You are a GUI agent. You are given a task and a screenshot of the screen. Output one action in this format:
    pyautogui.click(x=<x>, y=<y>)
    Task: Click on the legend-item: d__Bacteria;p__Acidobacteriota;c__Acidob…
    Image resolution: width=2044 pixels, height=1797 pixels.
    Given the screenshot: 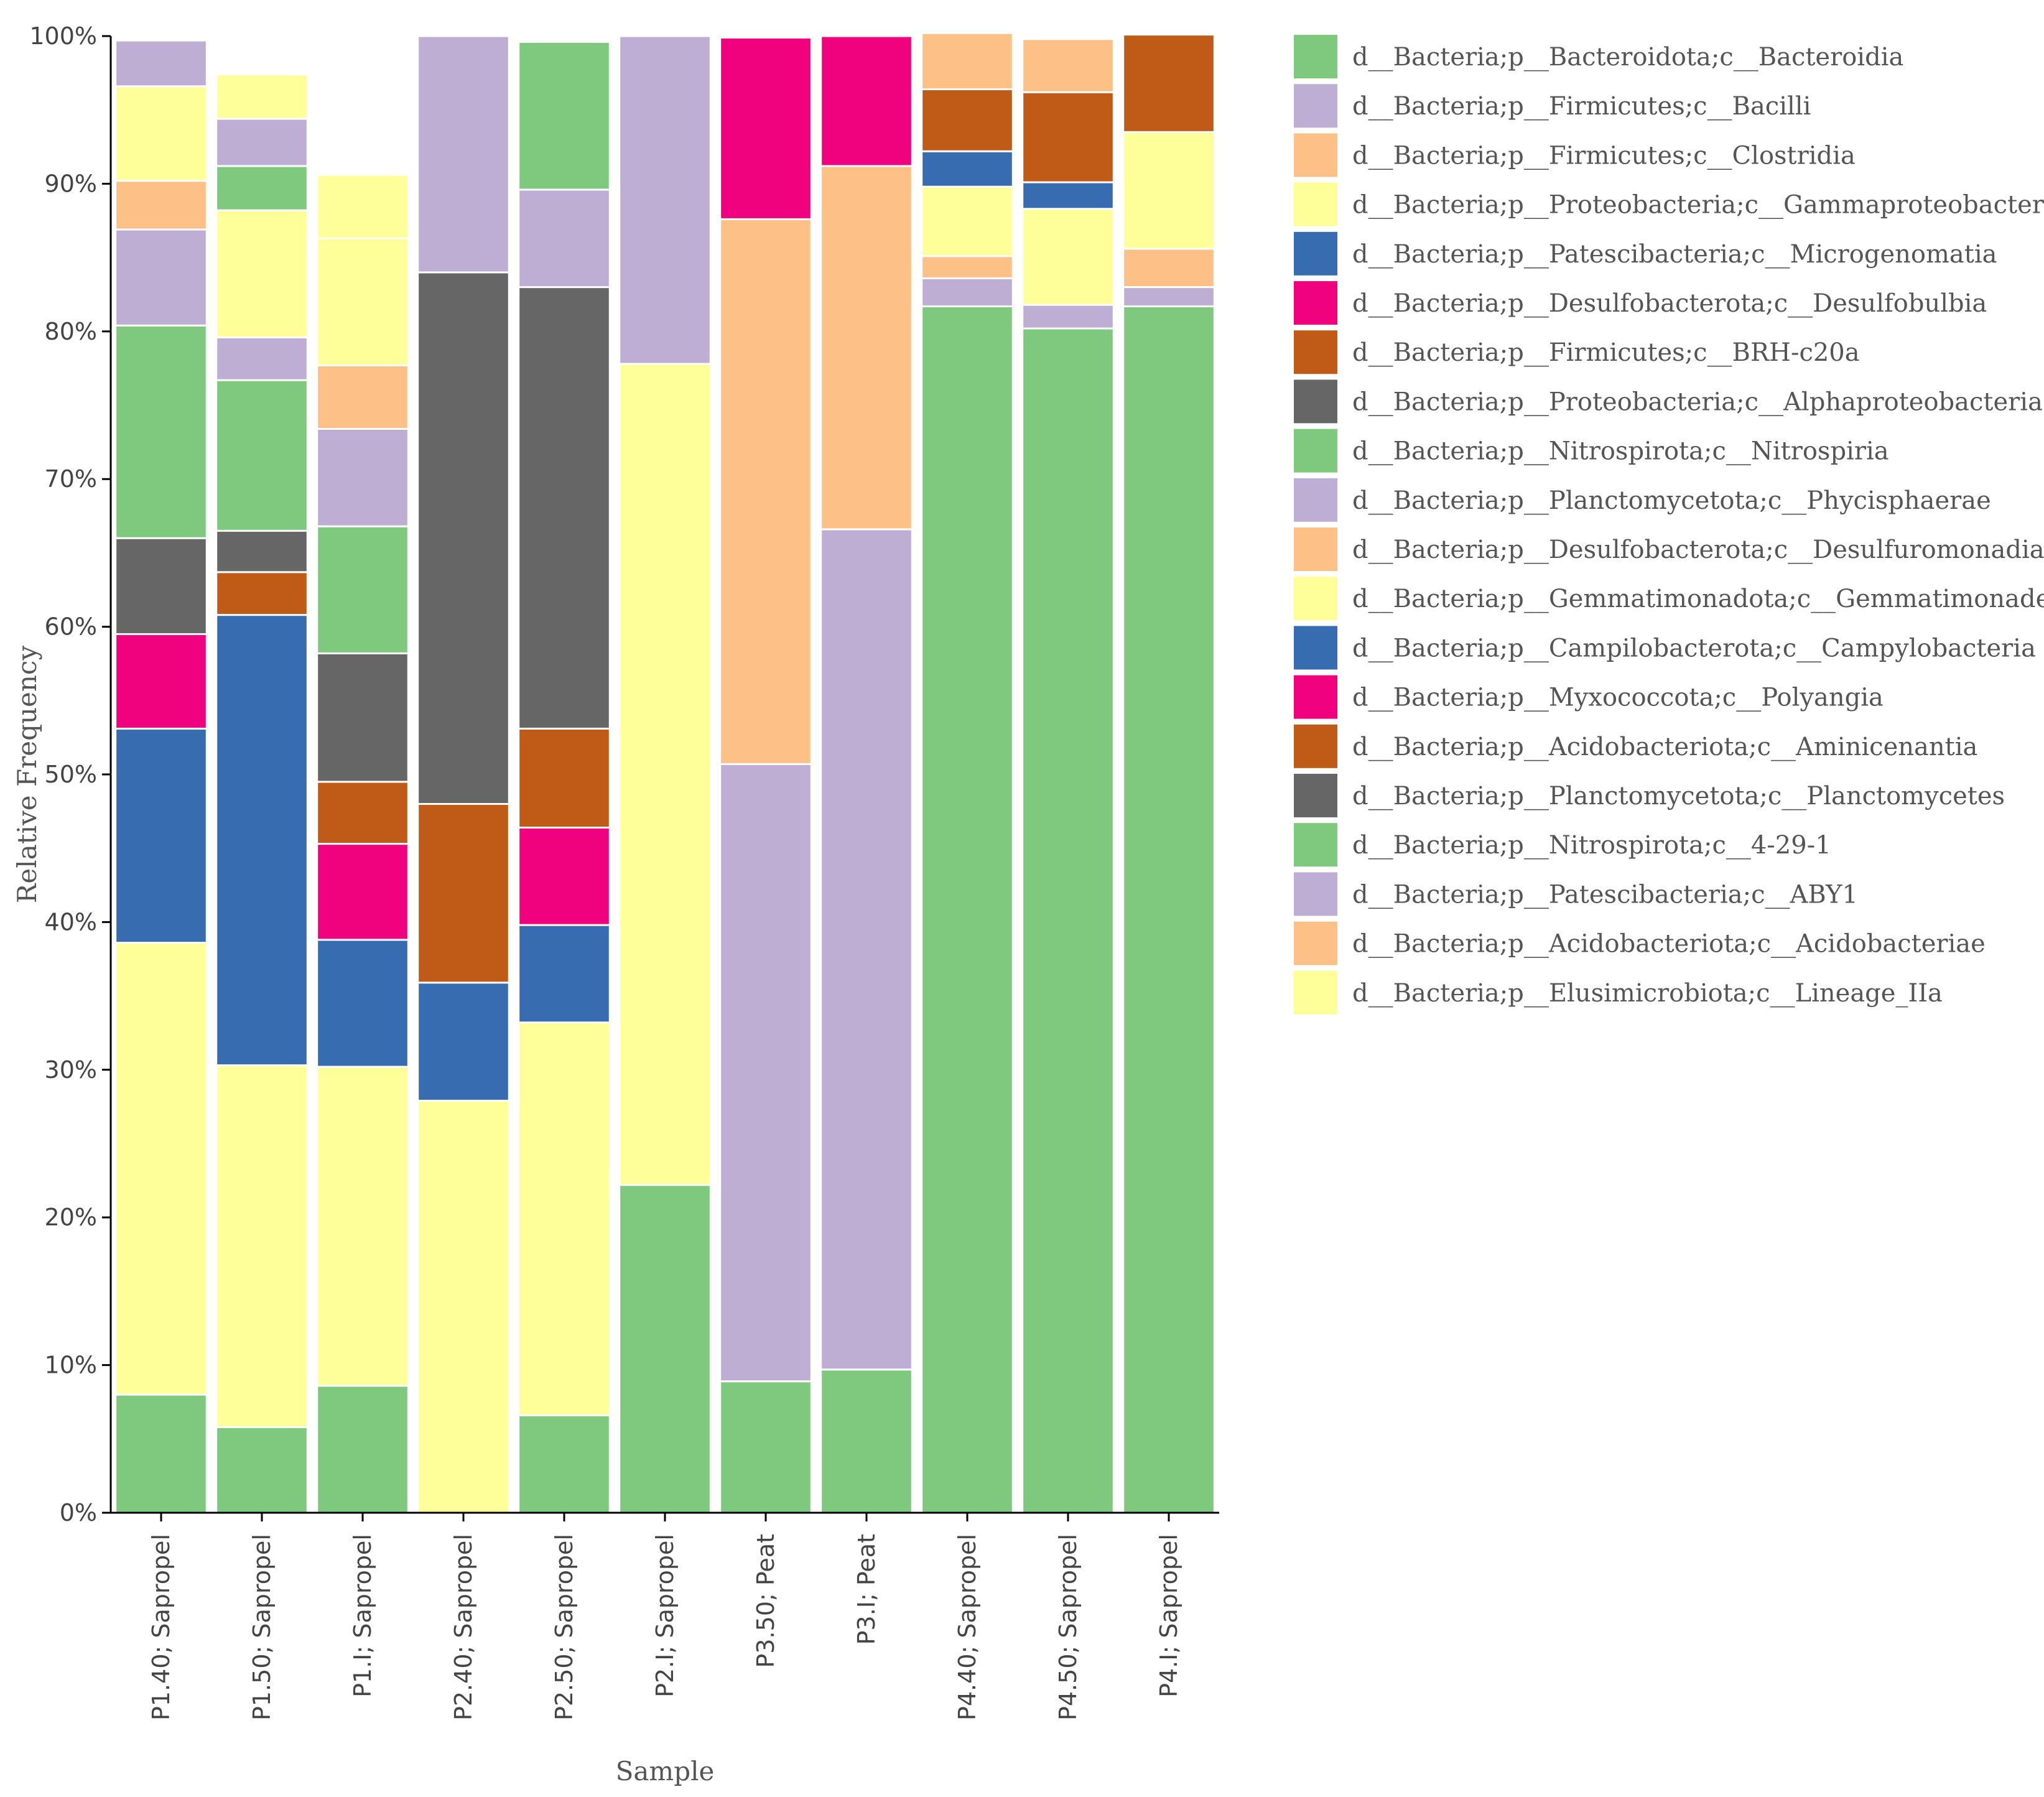 What is the action you would take?
    pyautogui.click(x=1640, y=943)
    